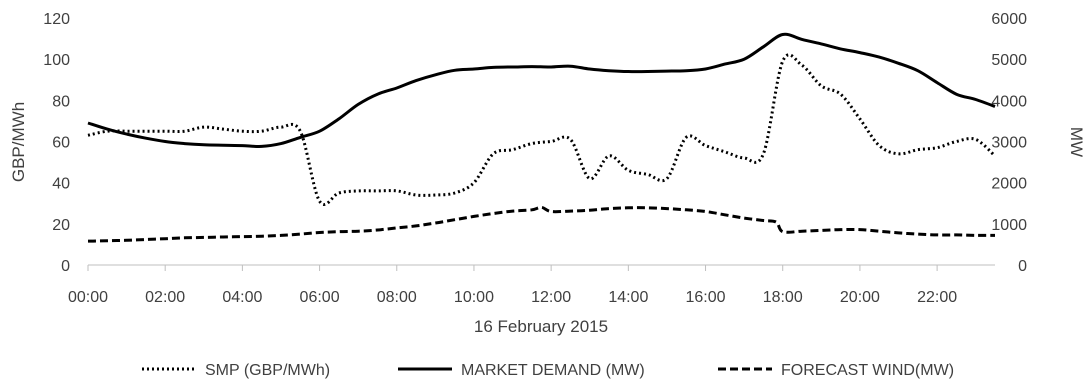  What do you see at coordinates (1009, 19) in the screenshot?
I see `y-right-tick-label: 6000` at bounding box center [1009, 19].